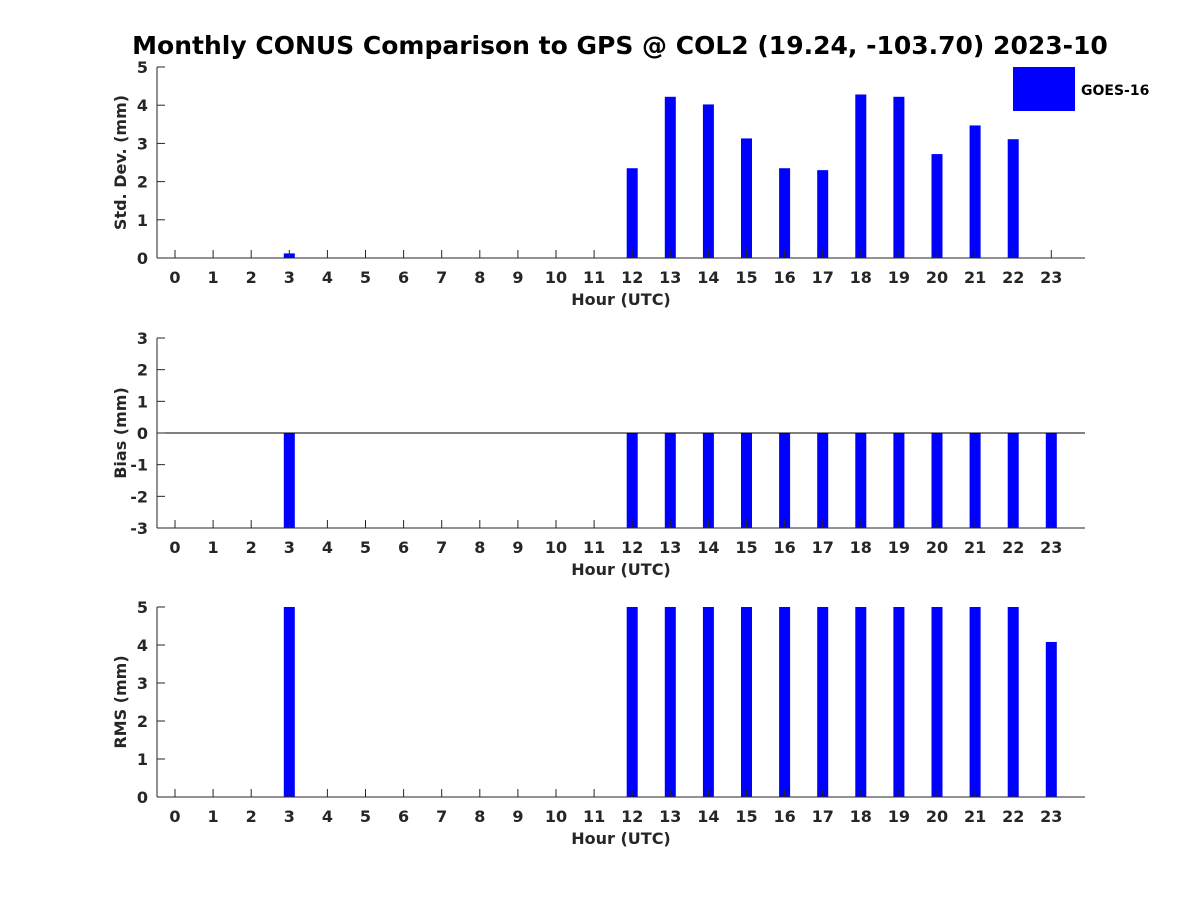  Describe the element at coordinates (142, 607) in the screenshot. I see `y-tick-label: 5` at that location.